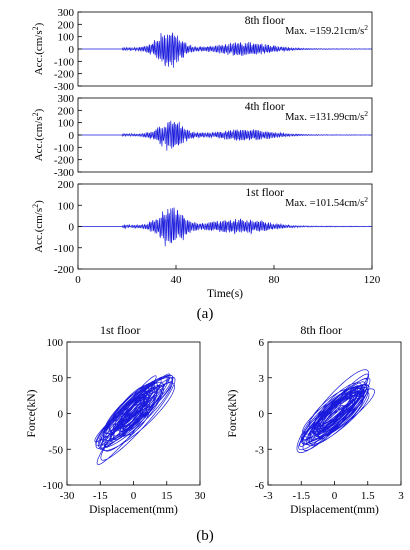 Image resolution: width=410 pixels, height=550 pixels. Describe the element at coordinates (55, 450) in the screenshot. I see `y-tick-label: -50` at that location.